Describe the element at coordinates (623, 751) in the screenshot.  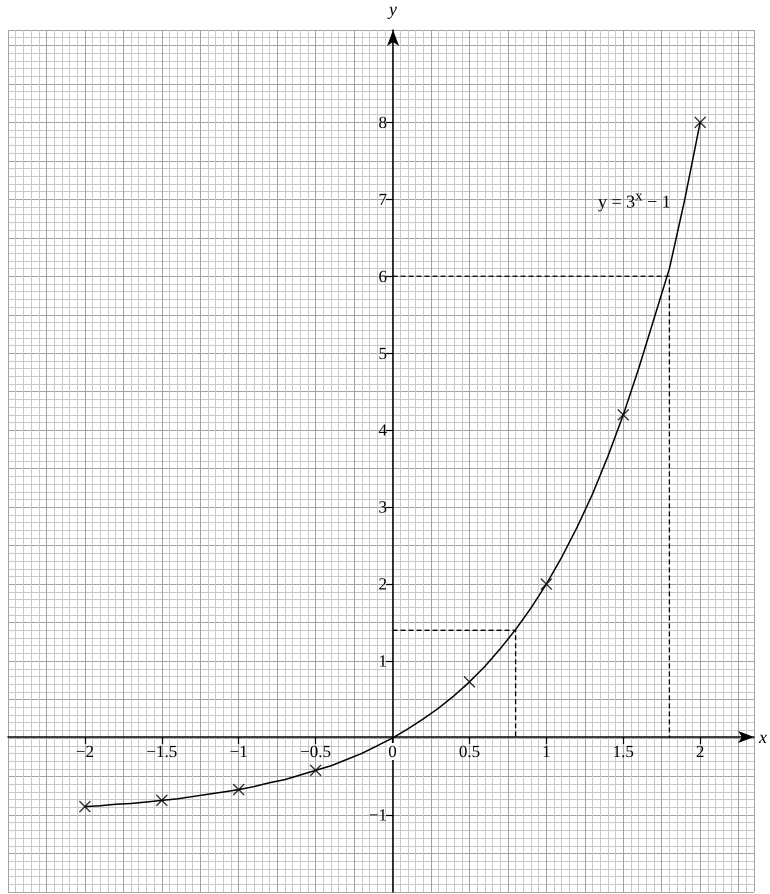
I see `x-tick-label: 1.5` at that location.